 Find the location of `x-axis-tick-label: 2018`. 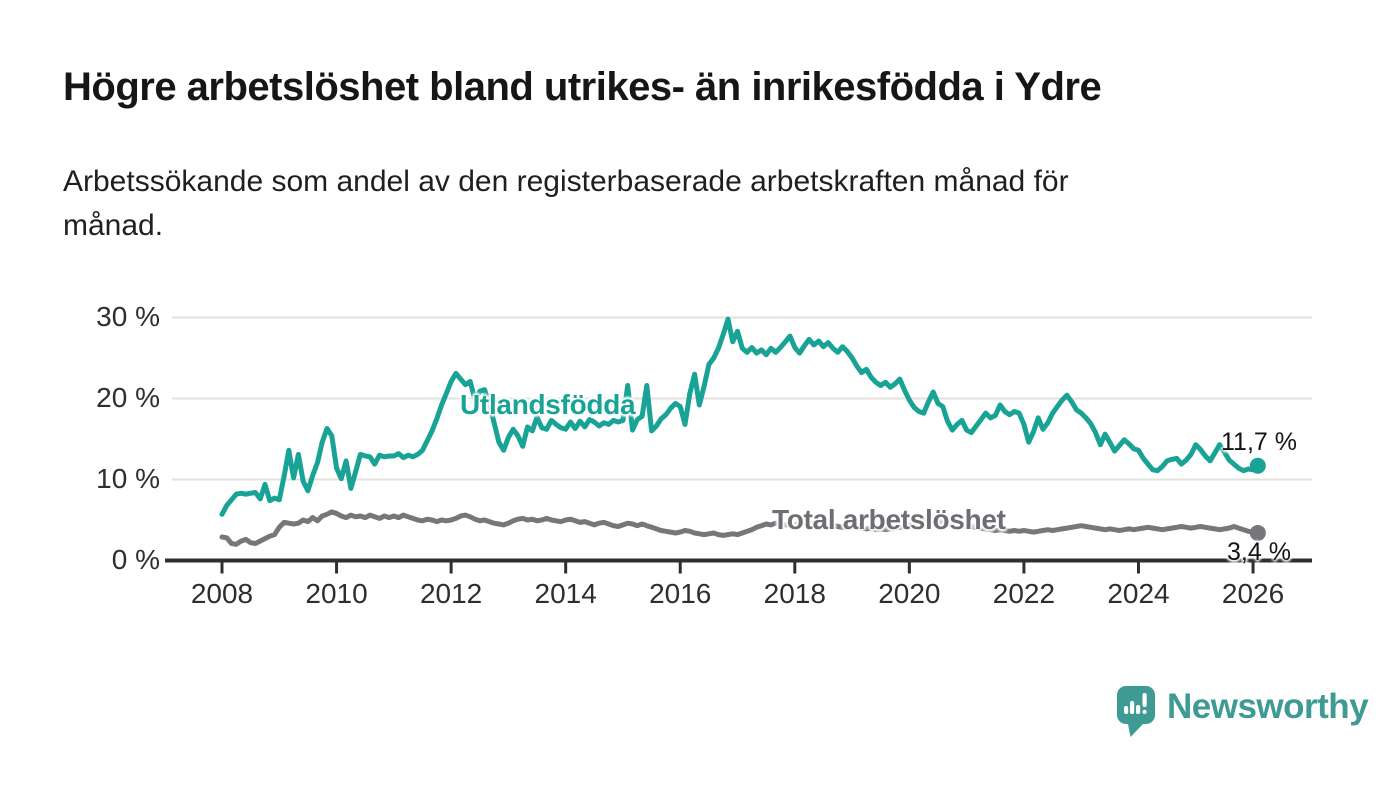

x-axis-tick-label: 2018 is located at coordinates (794, 593).